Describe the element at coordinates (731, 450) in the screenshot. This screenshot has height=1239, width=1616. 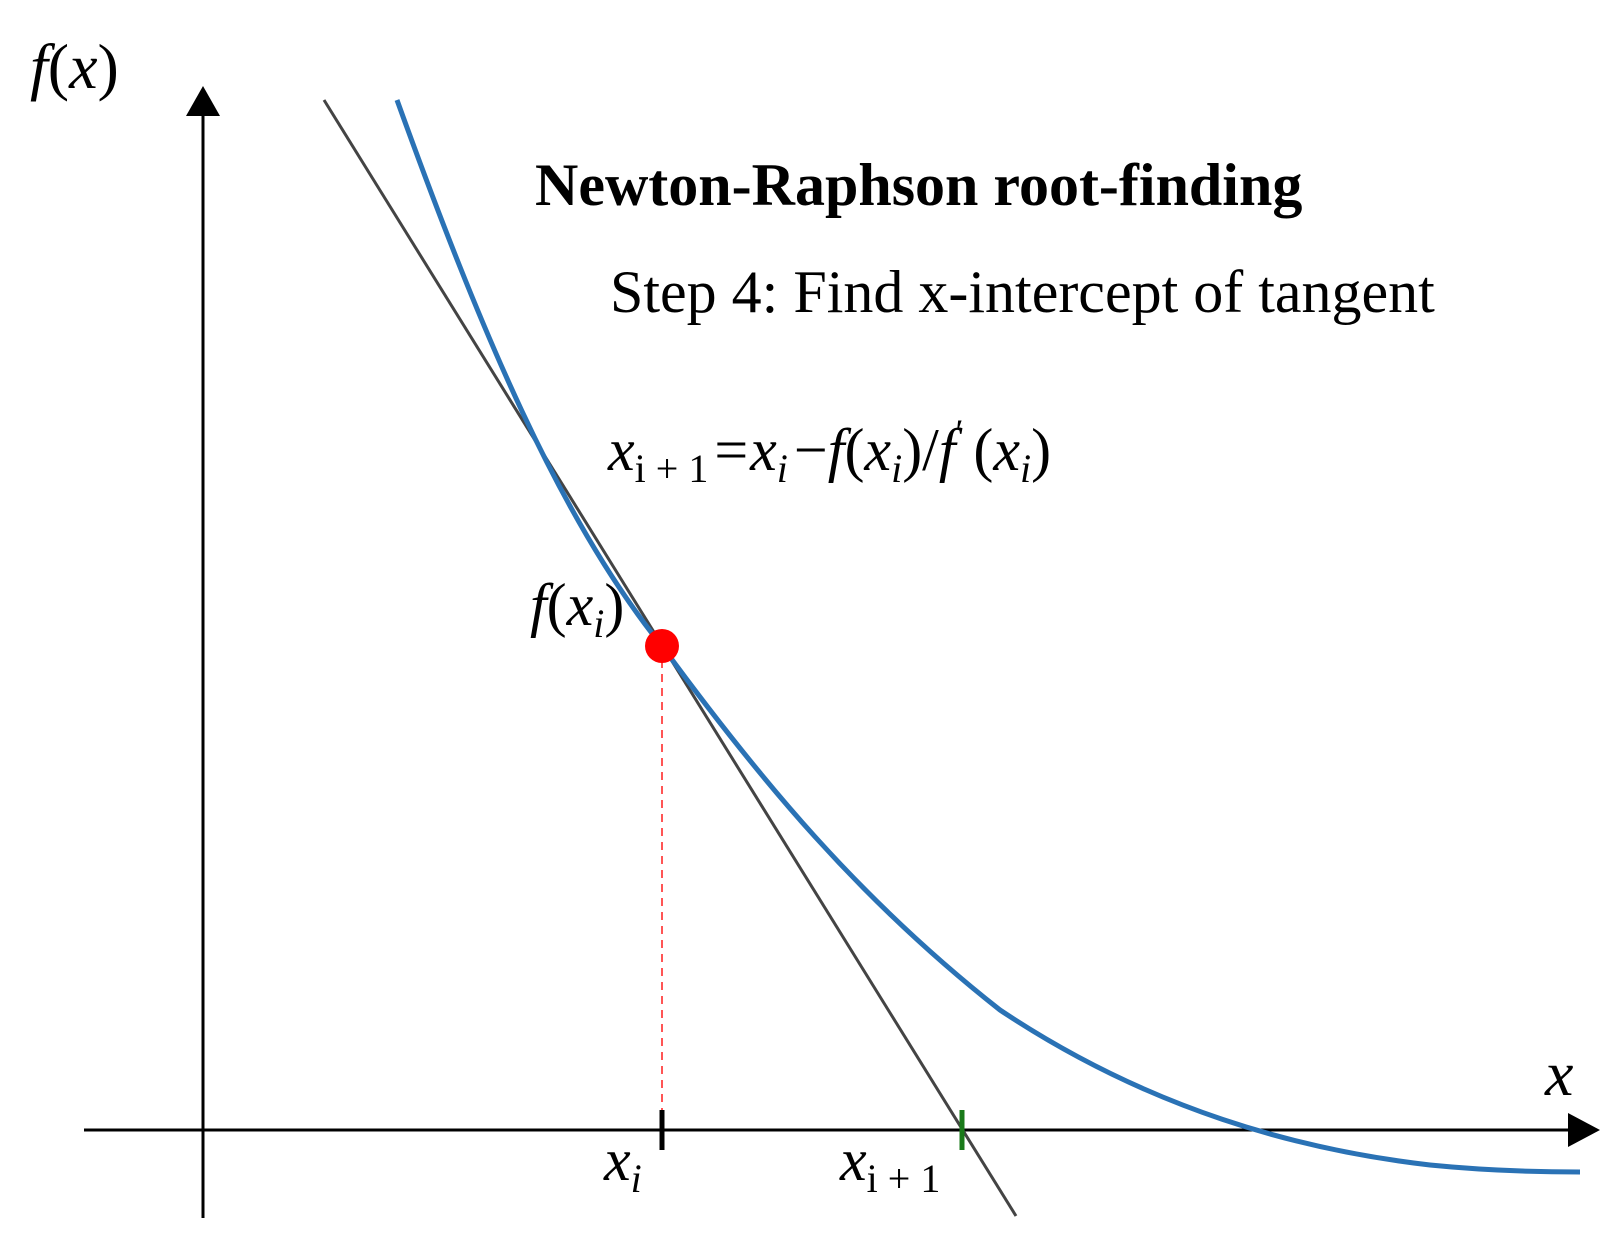
I see `formula-equals: =` at that location.